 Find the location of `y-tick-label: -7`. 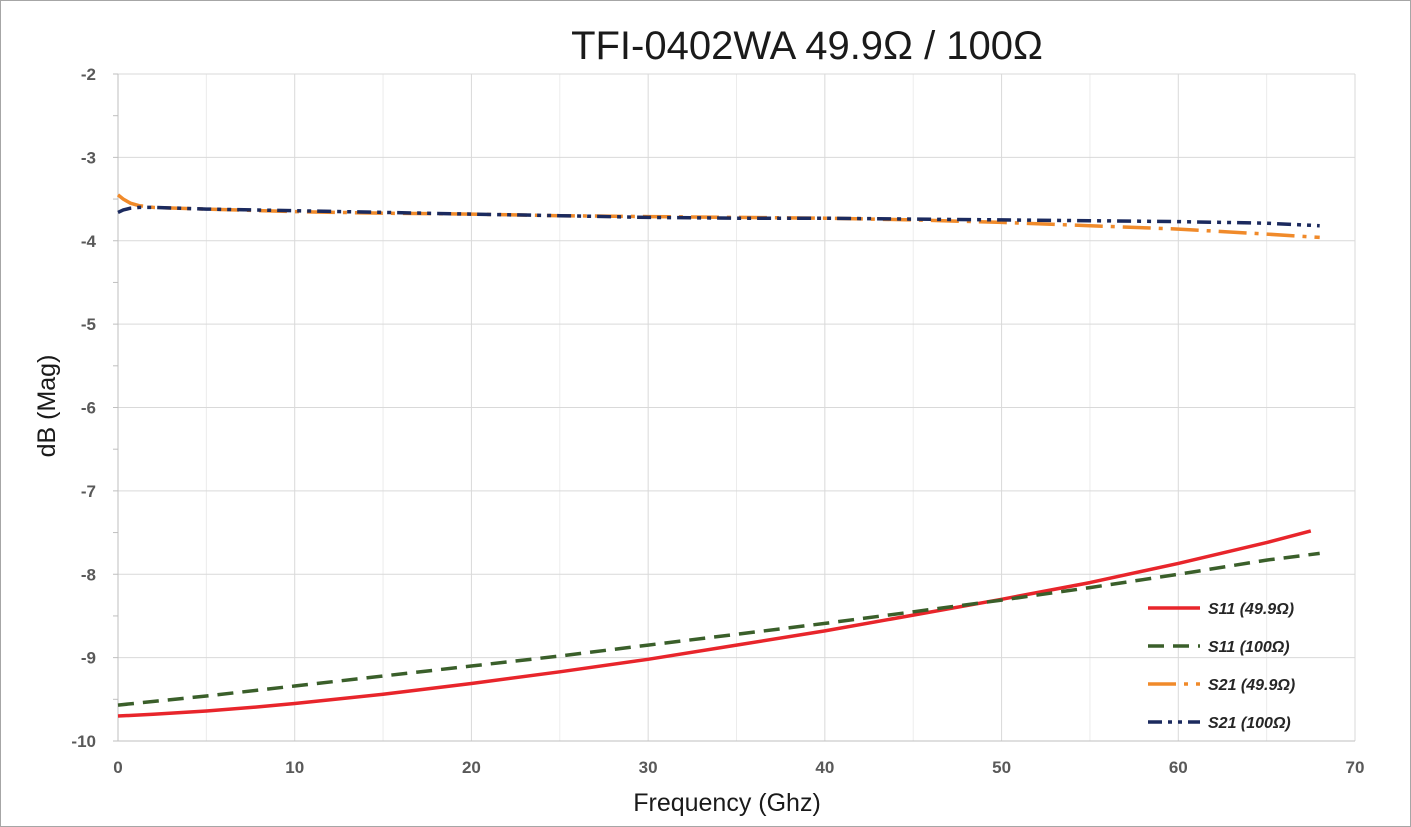

y-tick-label: -7 is located at coordinates (88, 491).